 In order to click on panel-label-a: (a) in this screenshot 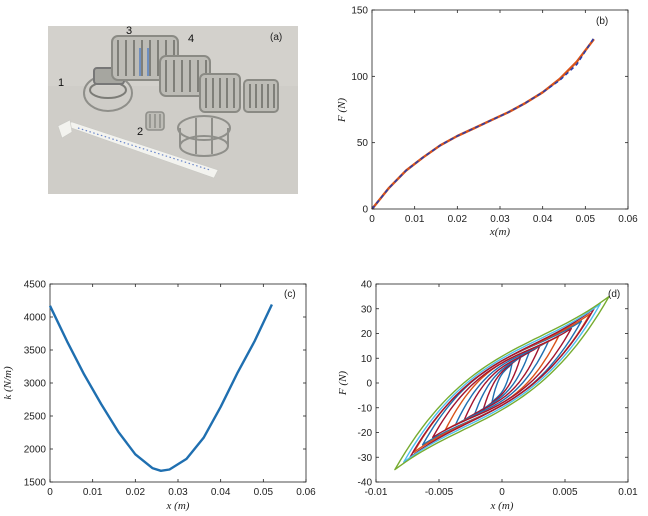, I will do `click(276, 37)`.